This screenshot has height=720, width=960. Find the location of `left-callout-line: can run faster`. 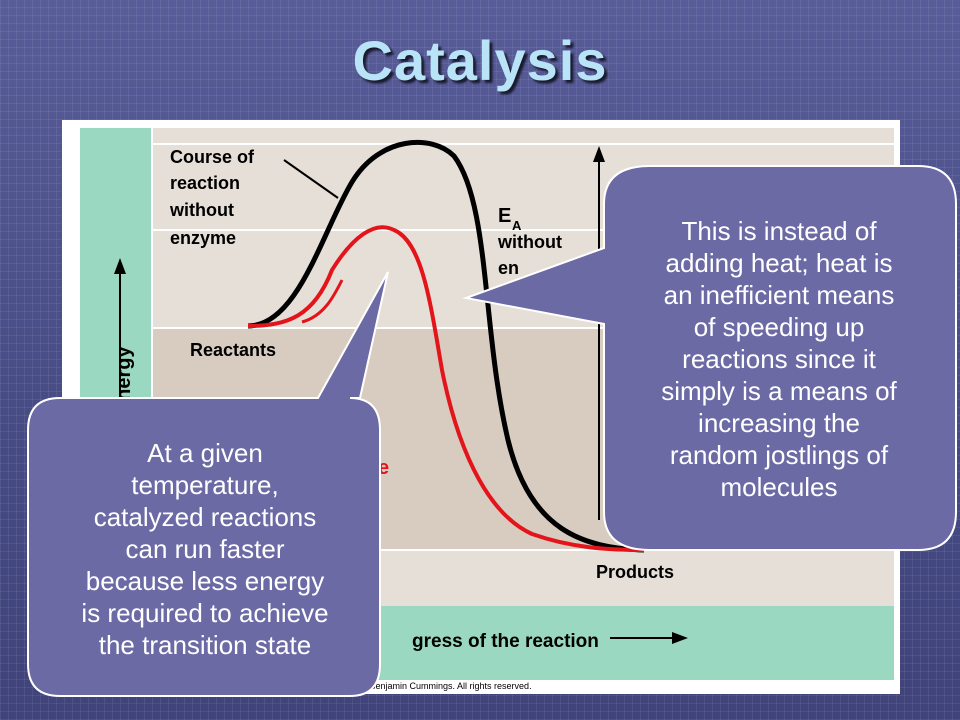

left-callout-line: can run faster is located at coordinates (205, 549).